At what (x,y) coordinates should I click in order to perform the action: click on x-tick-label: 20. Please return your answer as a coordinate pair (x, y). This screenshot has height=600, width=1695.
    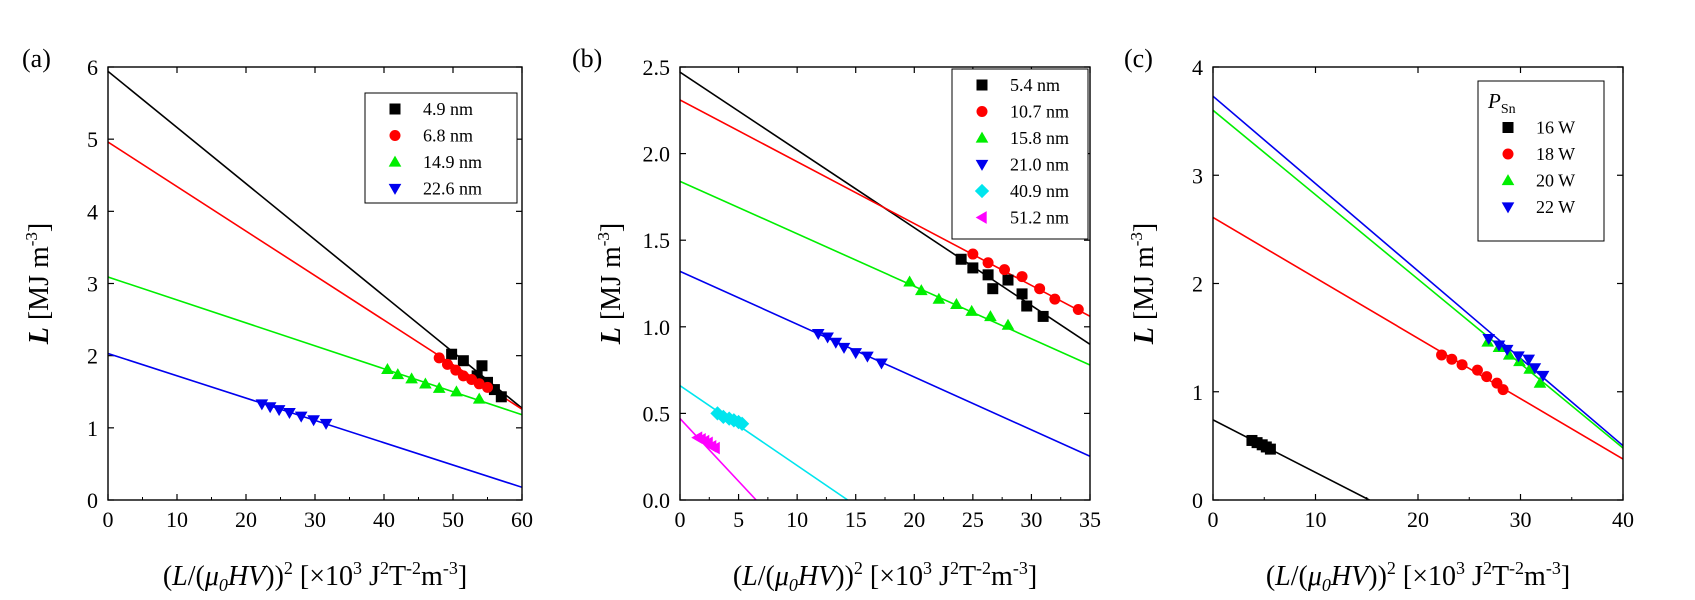
    Looking at the image, I should click on (246, 519).